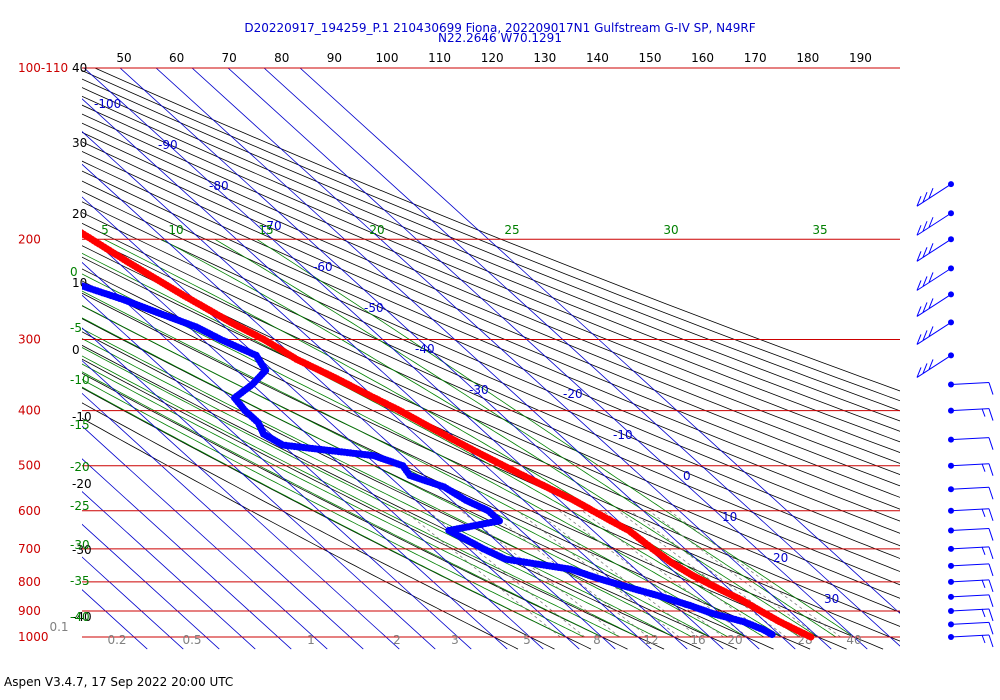 The height and width of the screenshot is (700, 1000). What do you see at coordinates (80, 506) in the screenshot?
I see `left-axis-moist-label: -25` at bounding box center [80, 506].